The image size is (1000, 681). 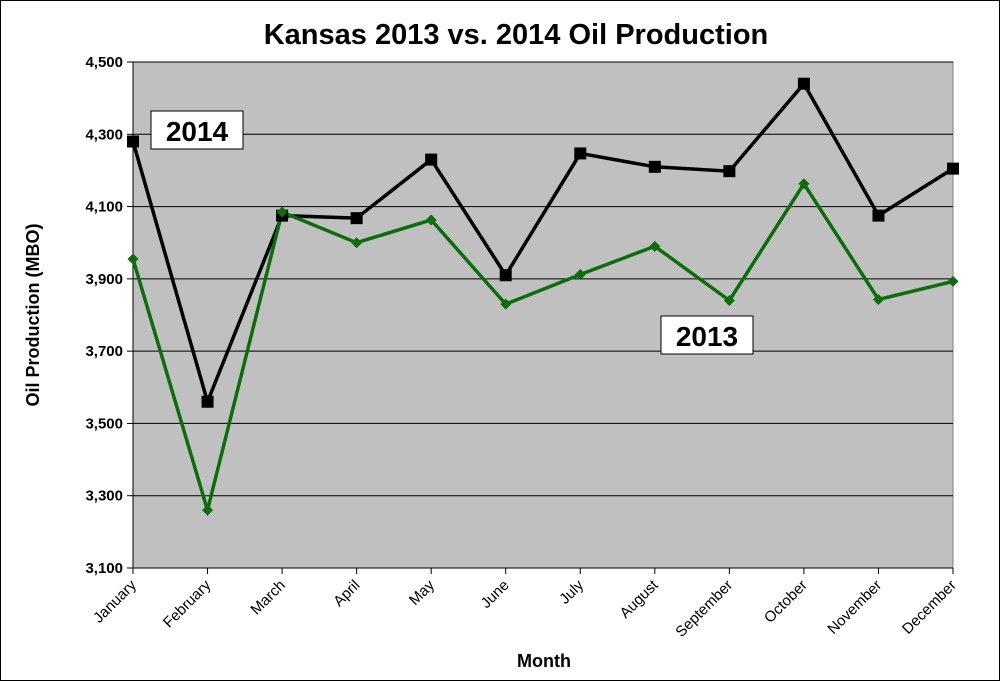 I want to click on series-label-box-2013, so click(x=707, y=335).